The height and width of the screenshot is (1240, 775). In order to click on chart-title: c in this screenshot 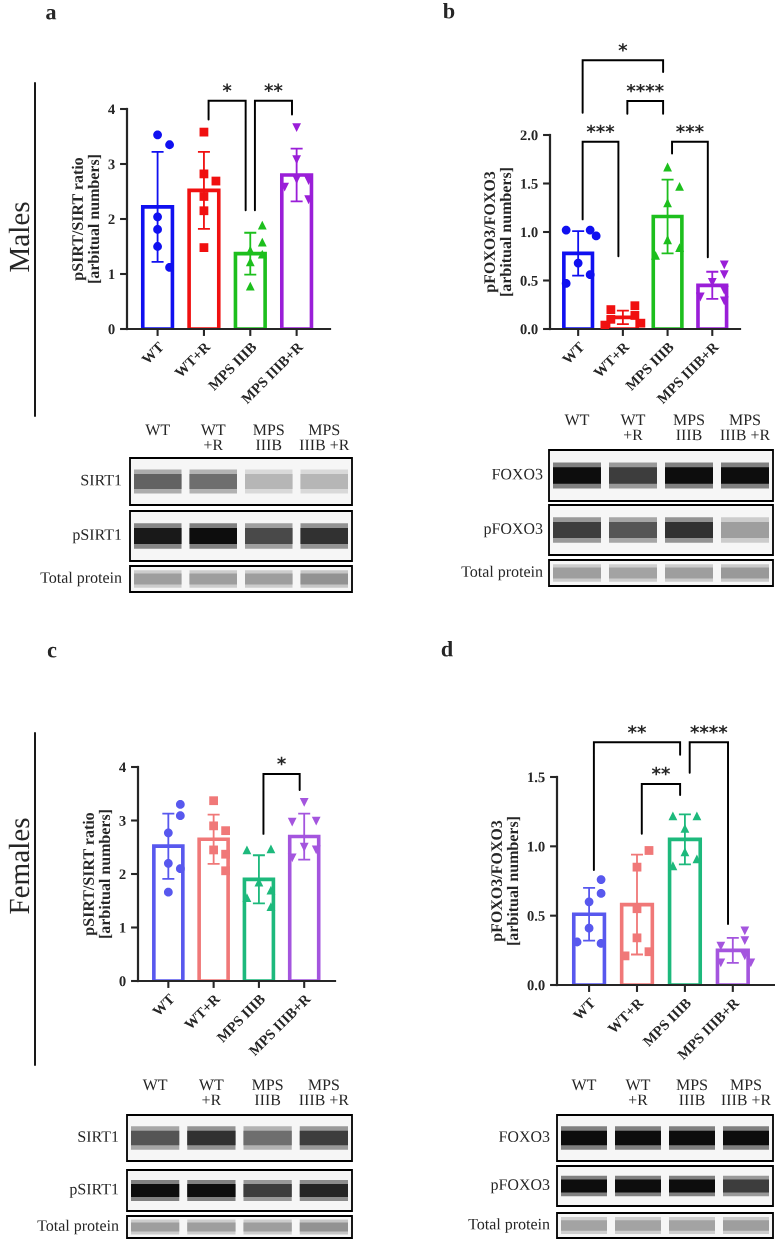, I will do `click(52, 652)`.